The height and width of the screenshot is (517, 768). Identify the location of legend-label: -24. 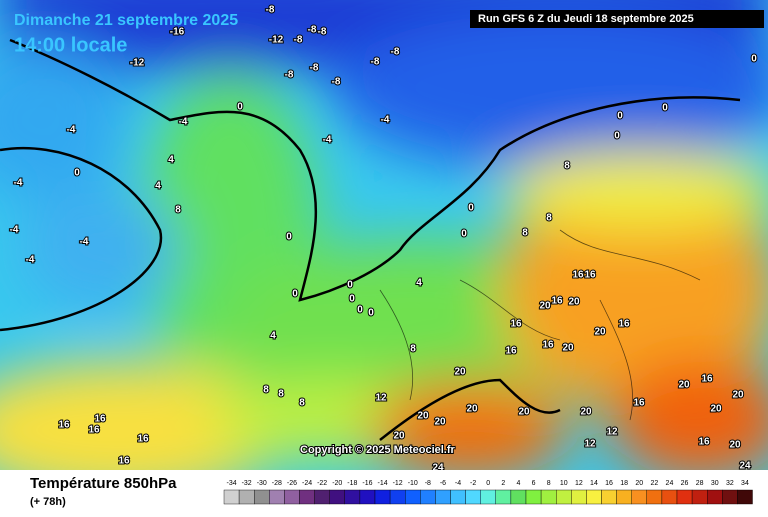
(307, 483).